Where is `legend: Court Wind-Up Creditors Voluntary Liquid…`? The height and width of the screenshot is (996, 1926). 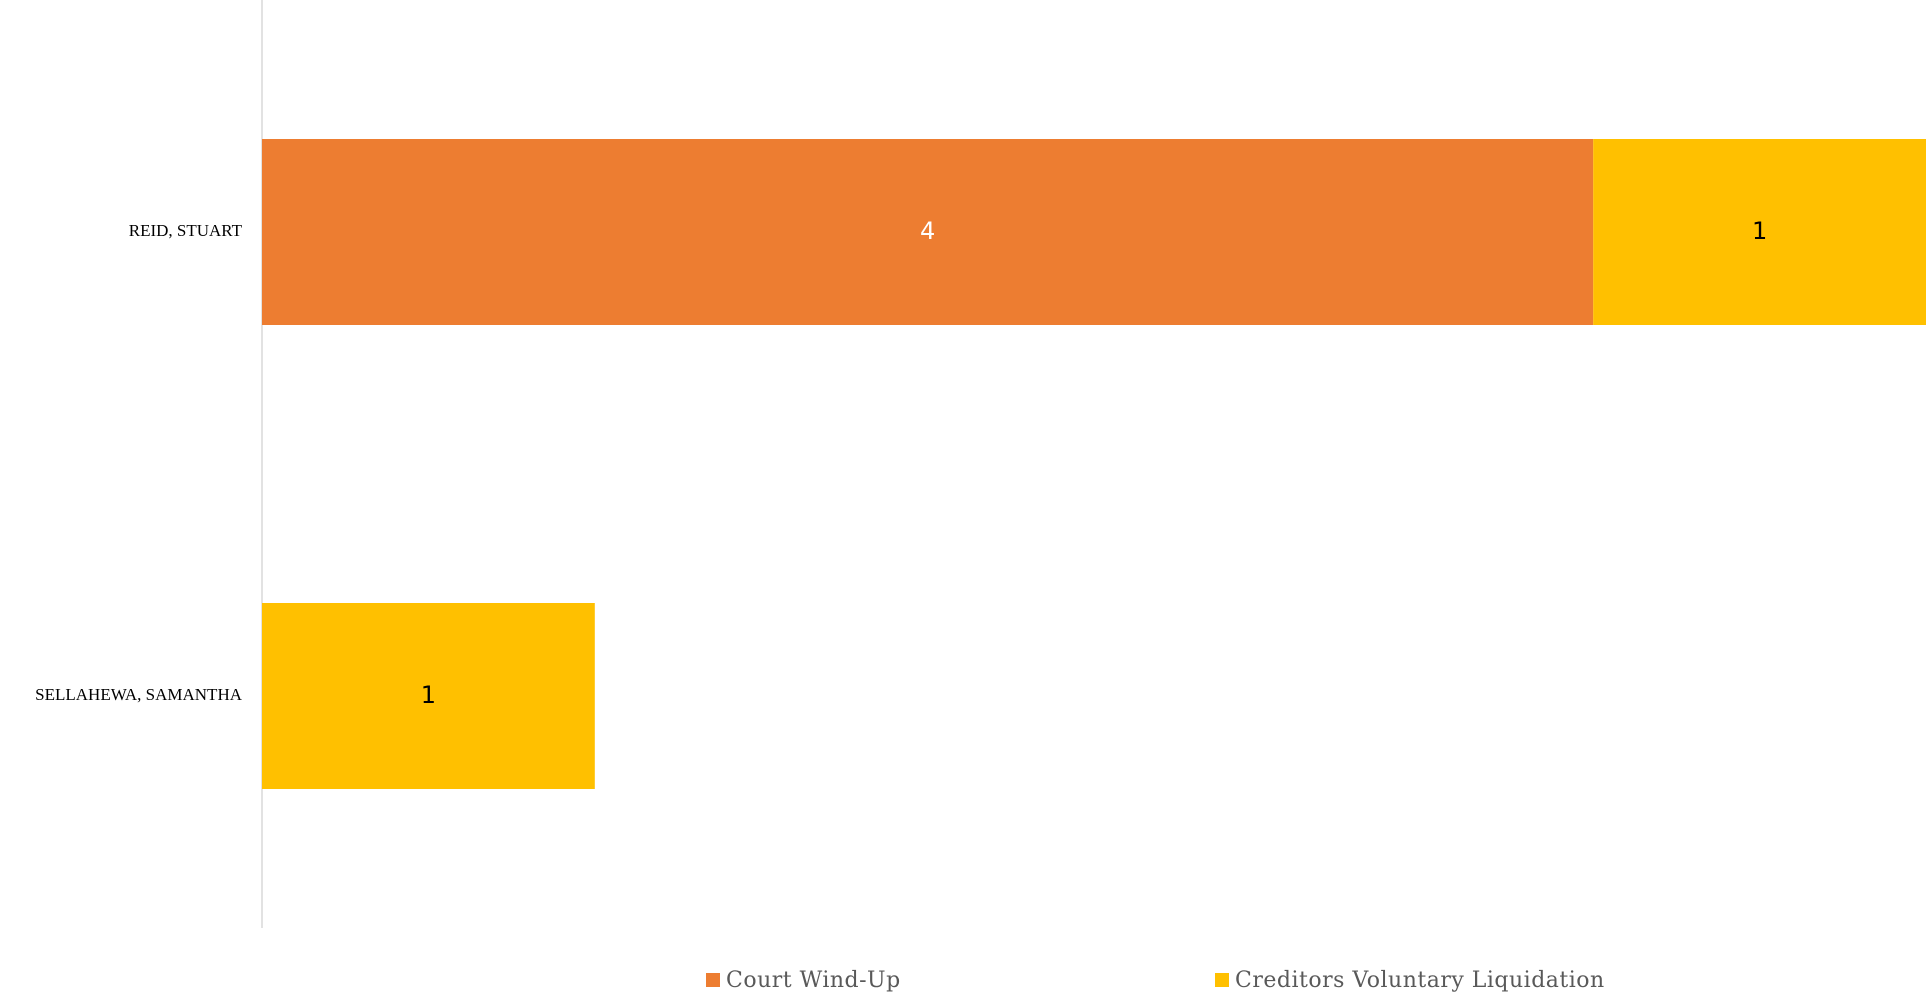 legend: Court Wind-Up Creditors Voluntary Liquid… is located at coordinates (963, 980).